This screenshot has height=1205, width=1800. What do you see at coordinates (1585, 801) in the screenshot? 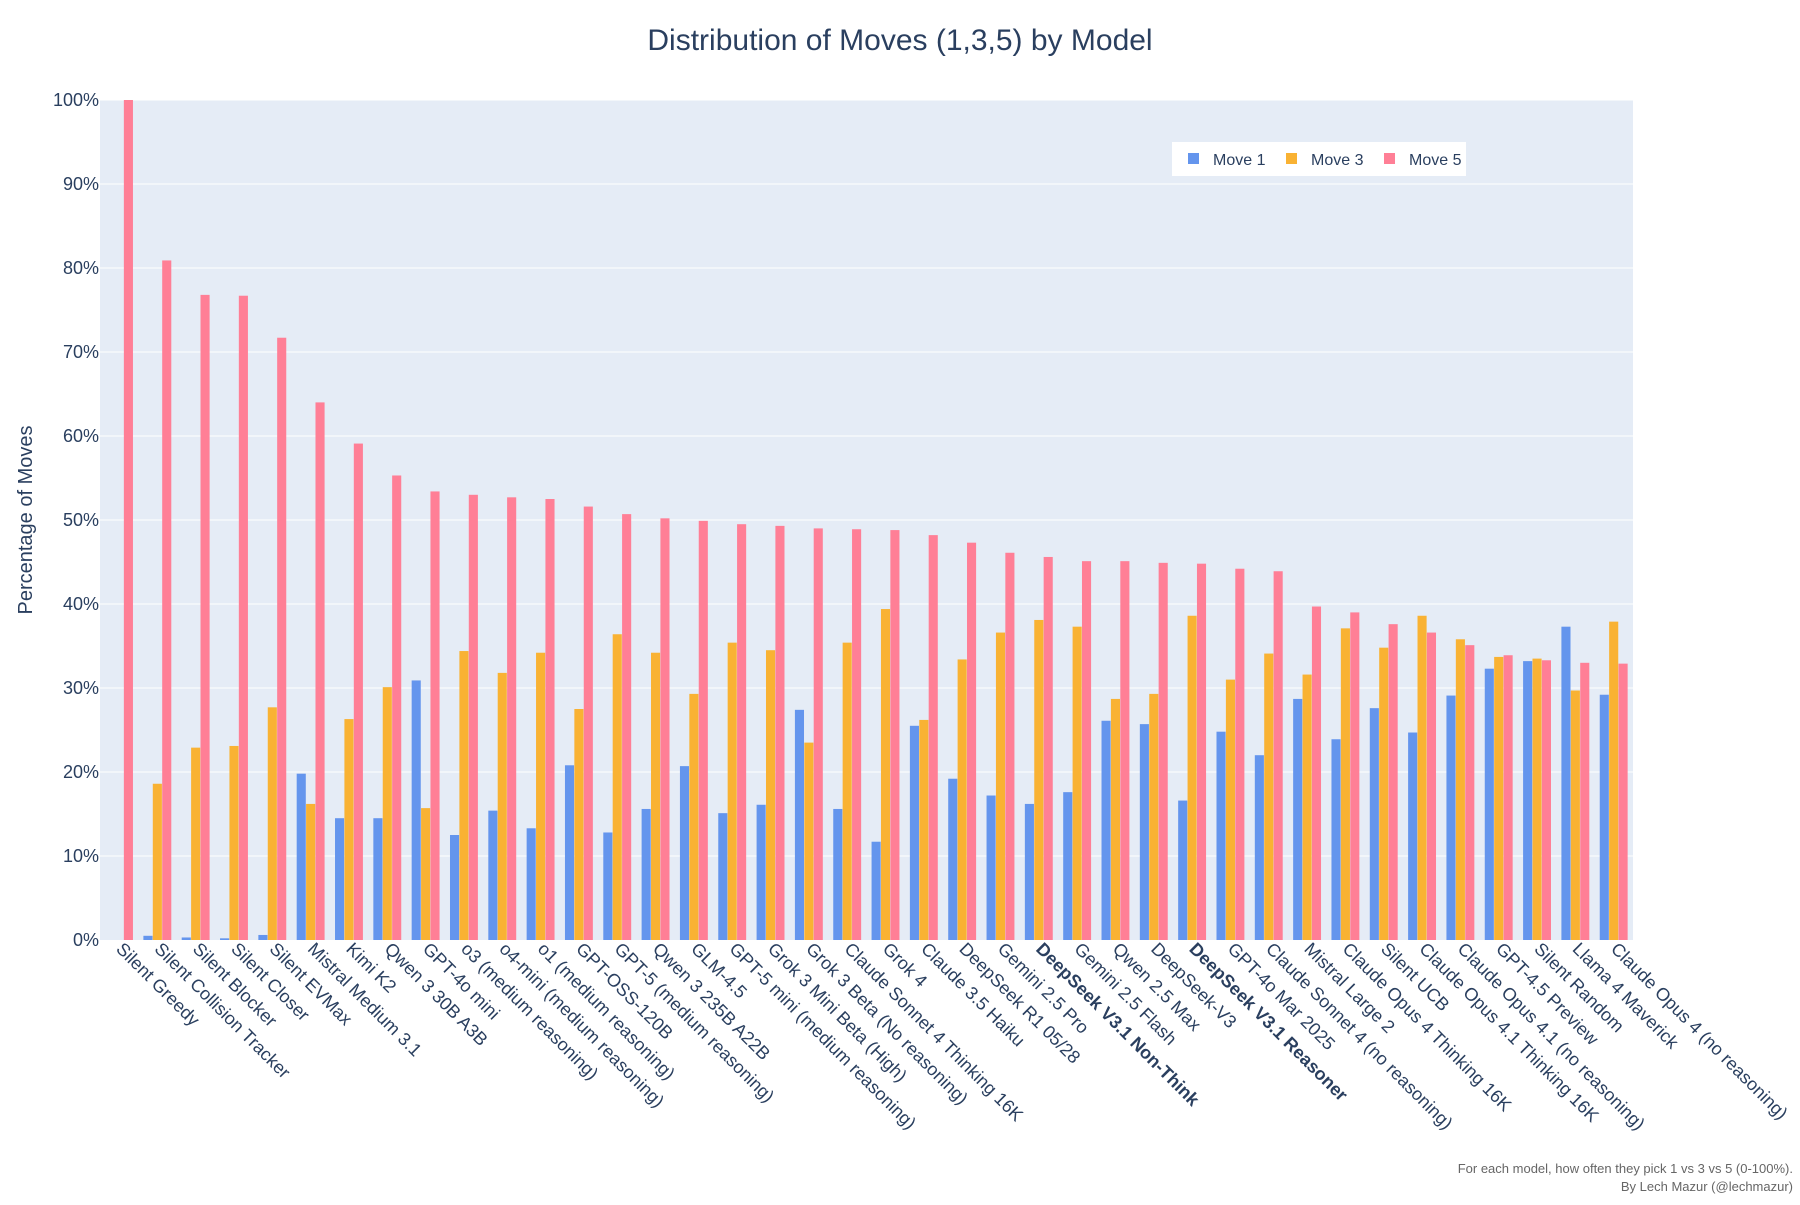
I see `bar-move-5-llama-4-maverick` at bounding box center [1585, 801].